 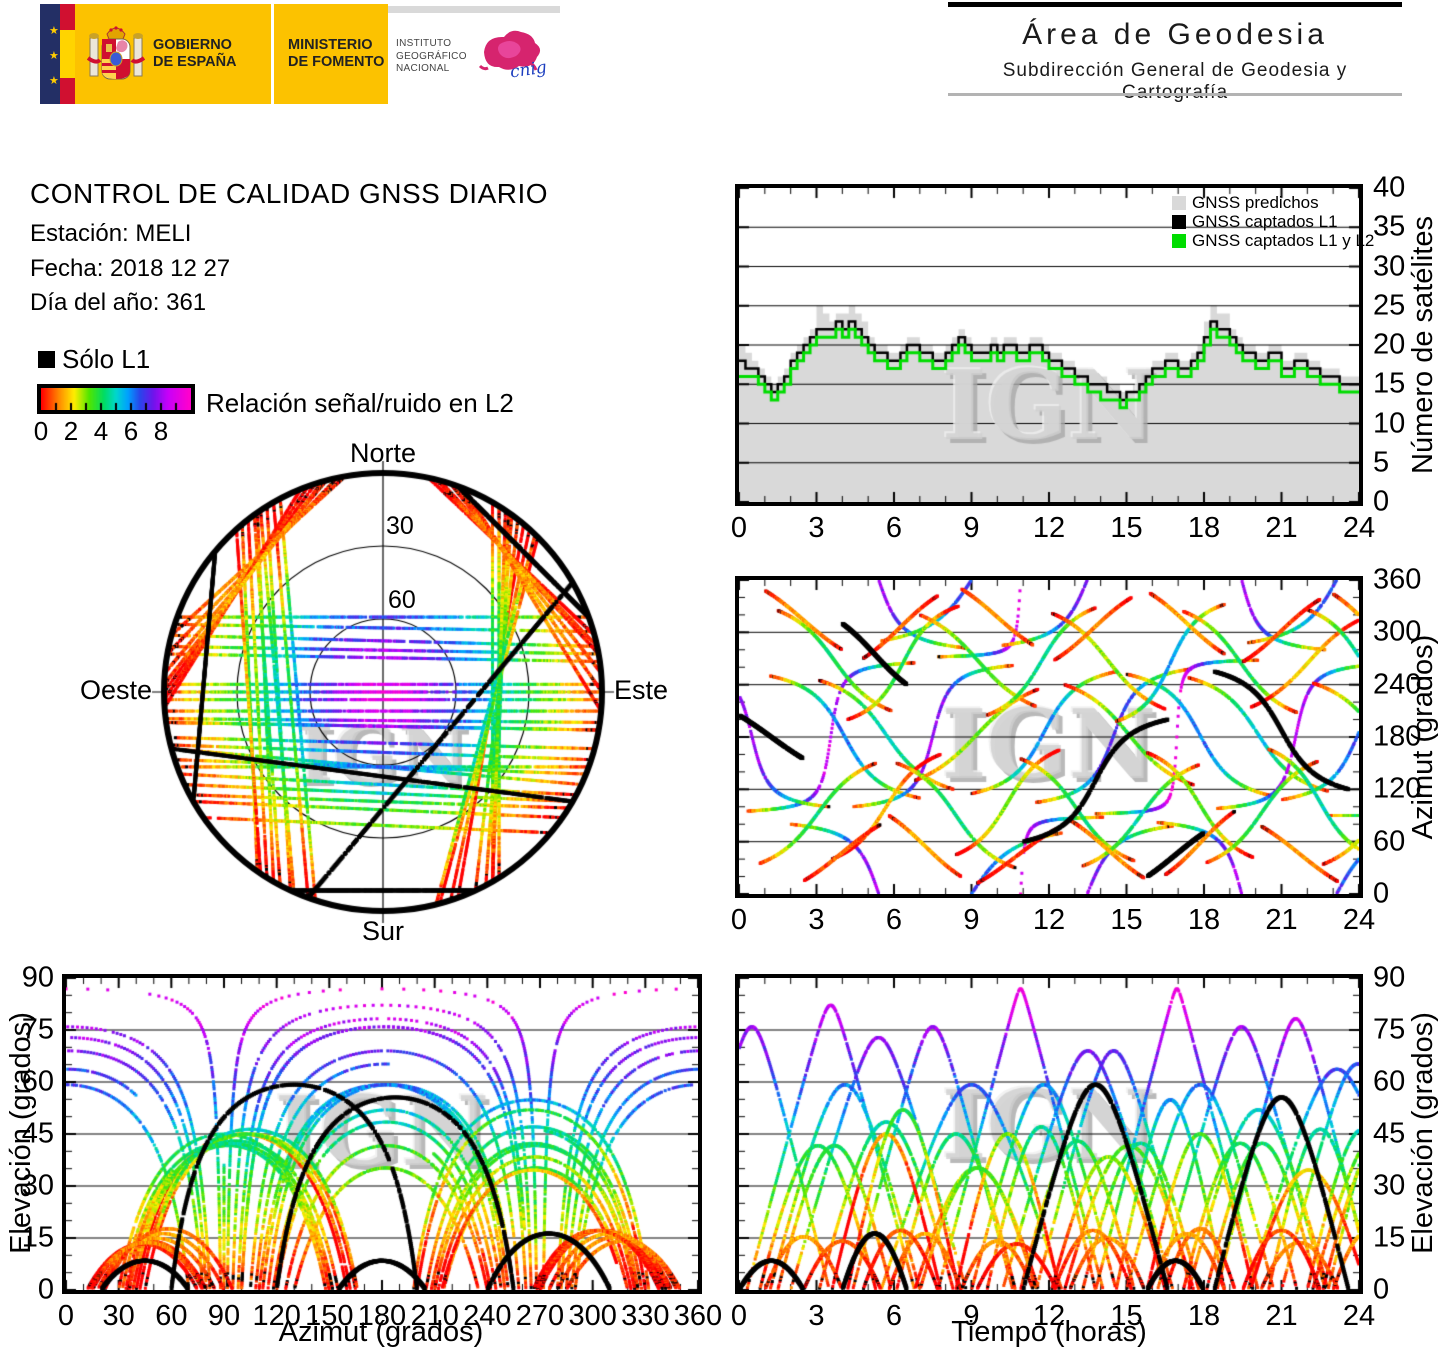 What do you see at coordinates (383, 453) in the screenshot?
I see `compass-north-label: Norte` at bounding box center [383, 453].